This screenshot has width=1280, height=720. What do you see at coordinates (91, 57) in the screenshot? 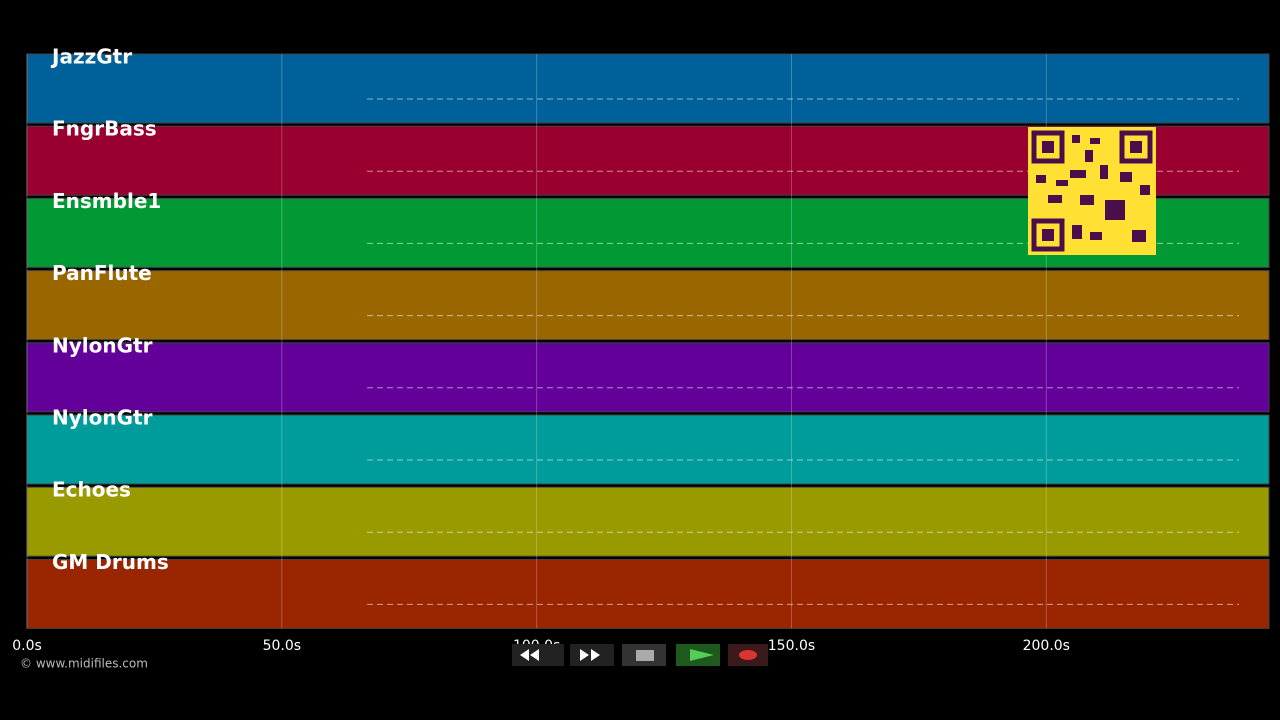
I see `track-name: JazzGtr` at bounding box center [91, 57].